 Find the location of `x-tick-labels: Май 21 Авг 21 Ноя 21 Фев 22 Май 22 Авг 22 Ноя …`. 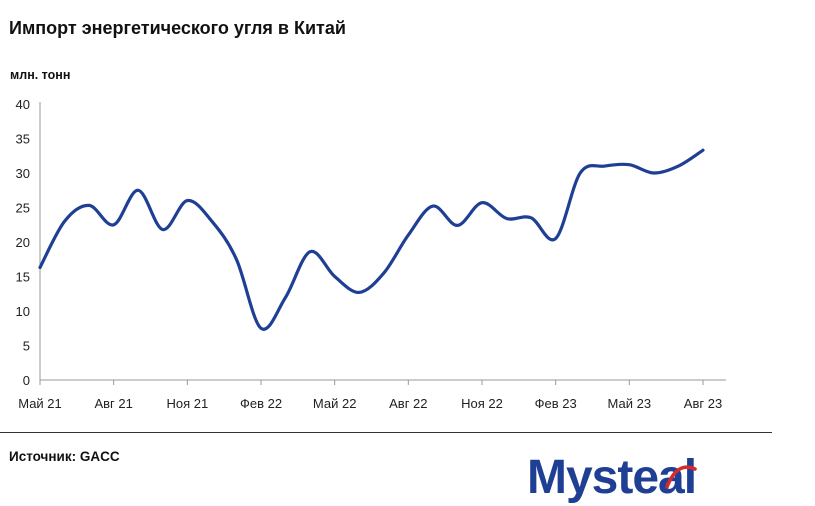

x-tick-labels: Май 21 Авг 21 Ноя 21 Фев 22 Май 22 Авг 22 Ноя … is located at coordinates (370, 395).